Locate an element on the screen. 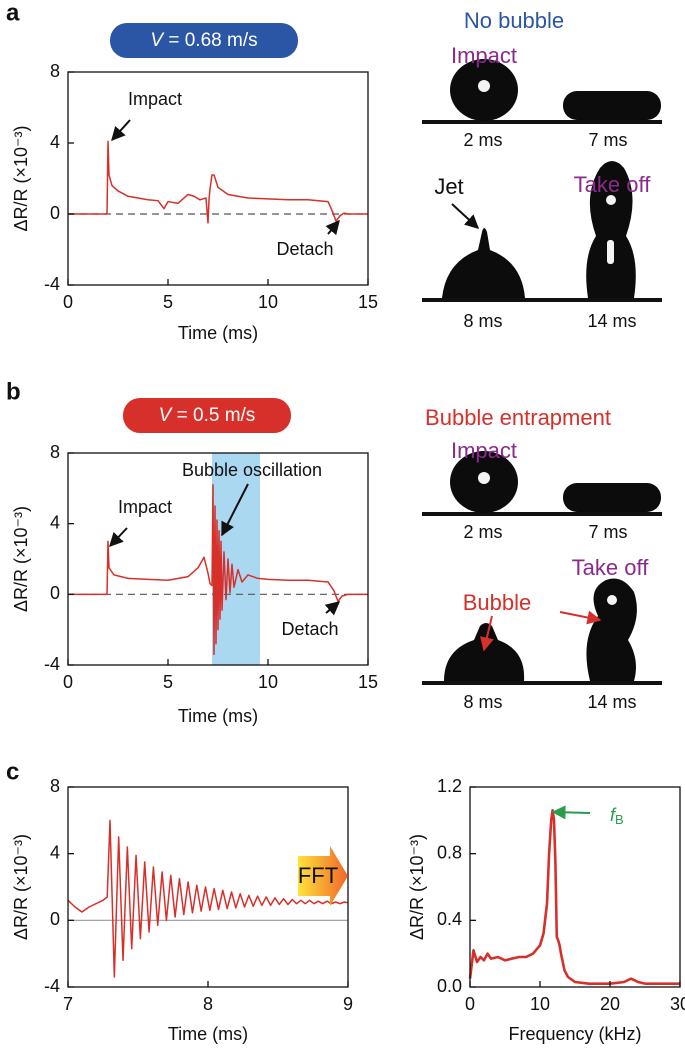 Image resolution: width=685 pixels, height=1057 pixels. badge-text: V = 0.68 m/s is located at coordinates (203, 40).